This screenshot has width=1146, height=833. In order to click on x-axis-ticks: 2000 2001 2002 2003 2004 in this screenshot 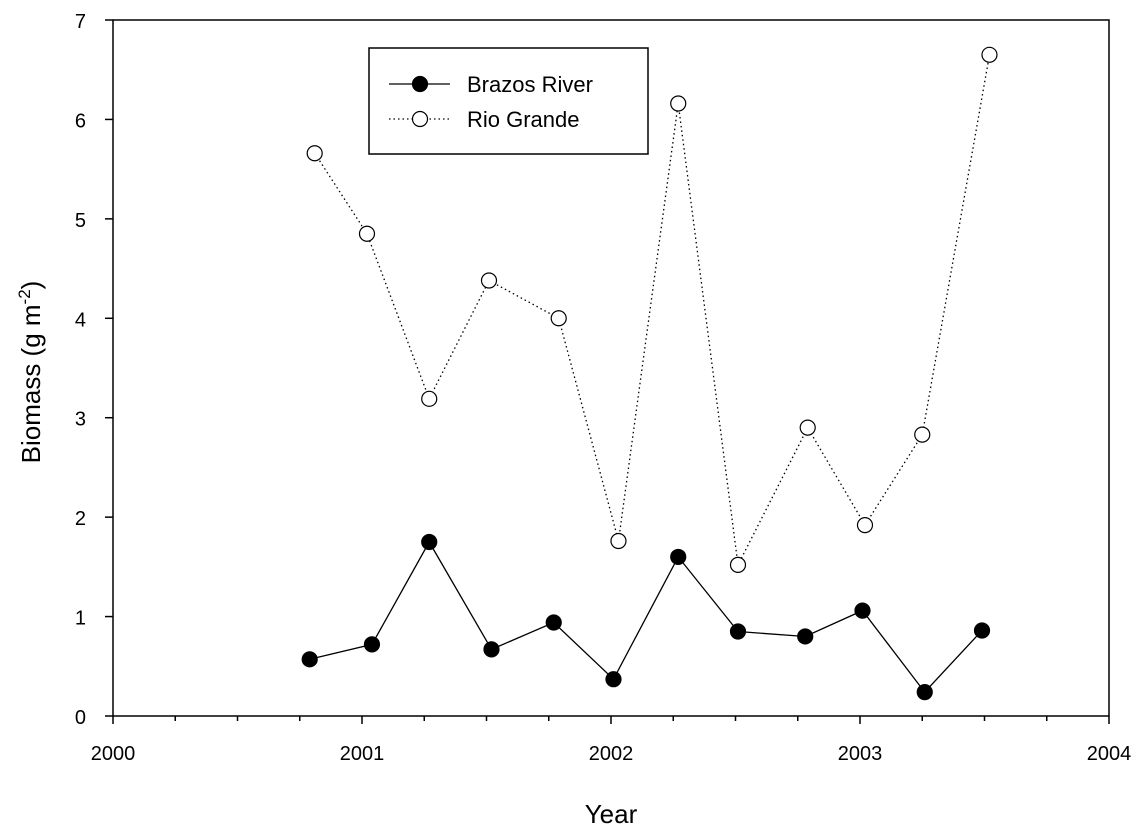, I will do `click(611, 740)`.